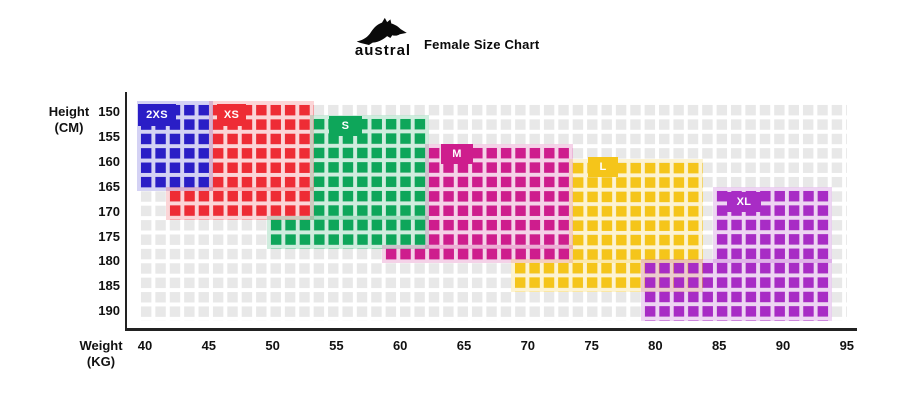 This screenshot has height=414, width=900. What do you see at coordinates (369, 168) in the screenshot?
I see `size-region-S` at bounding box center [369, 168].